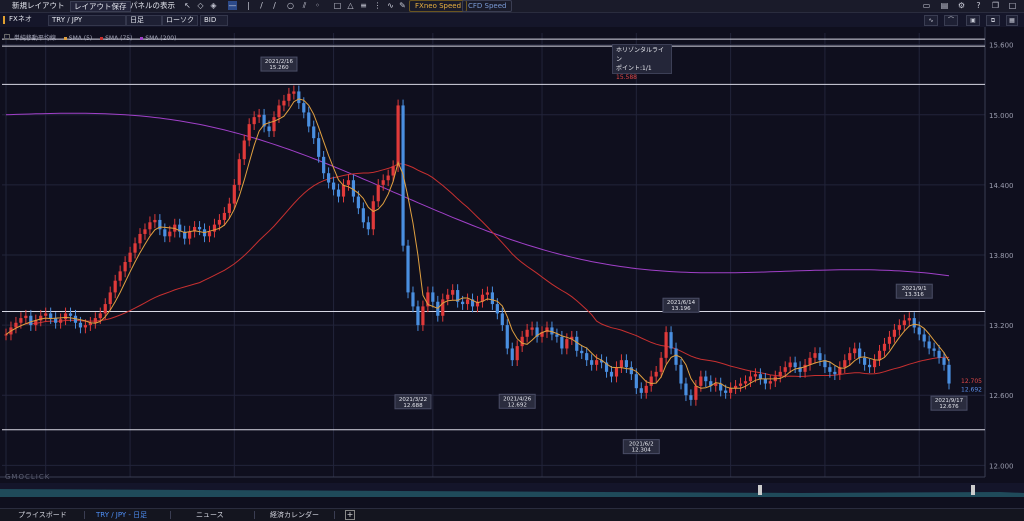 This screenshot has width=1024, height=521. What do you see at coordinates (681, 303) in the screenshot?
I see `annotation-date: 2021/6/14` at bounding box center [681, 303].